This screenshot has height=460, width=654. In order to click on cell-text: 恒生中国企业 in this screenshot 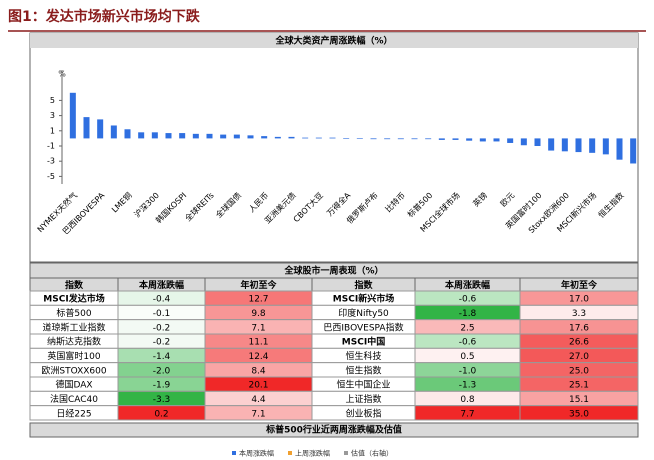, I will do `click(363, 385)`.